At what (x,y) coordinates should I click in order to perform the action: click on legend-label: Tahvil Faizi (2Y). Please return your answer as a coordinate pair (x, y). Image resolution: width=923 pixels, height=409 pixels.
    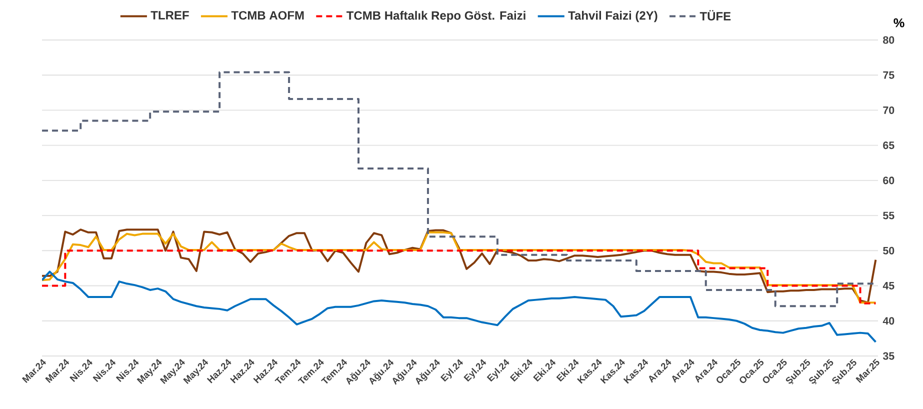
    Looking at the image, I should click on (613, 16).